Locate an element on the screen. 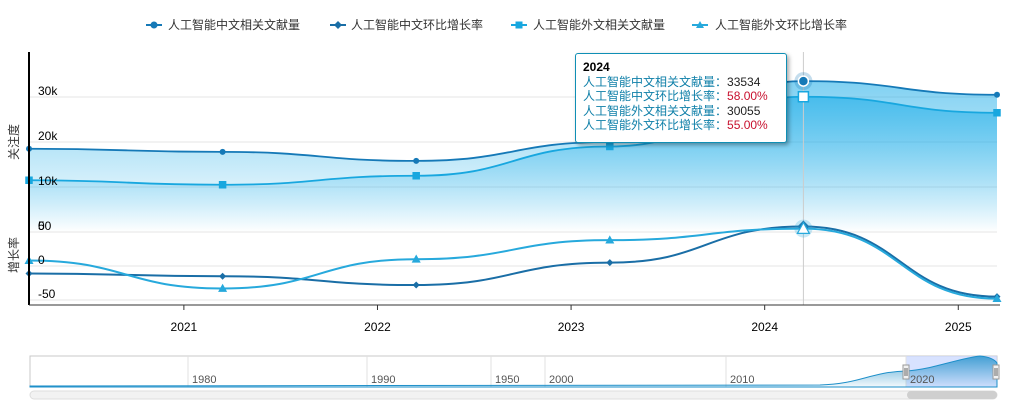  legend-label-foreign-growth: 人工智能外文环比增长率 is located at coordinates (781, 24).